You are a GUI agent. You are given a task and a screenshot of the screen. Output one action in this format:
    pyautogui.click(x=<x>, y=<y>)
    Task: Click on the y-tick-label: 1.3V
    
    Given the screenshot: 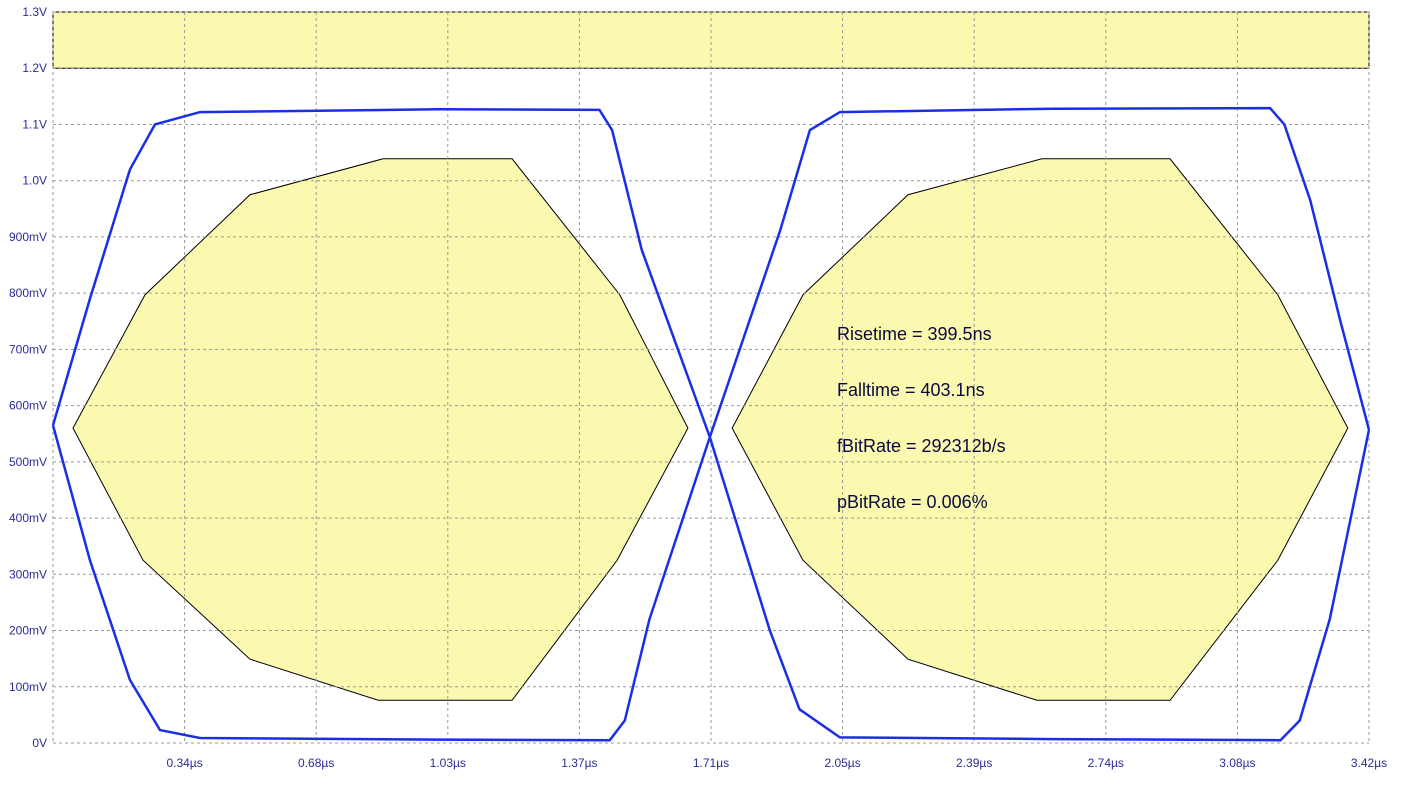 What is the action you would take?
    pyautogui.click(x=34, y=12)
    